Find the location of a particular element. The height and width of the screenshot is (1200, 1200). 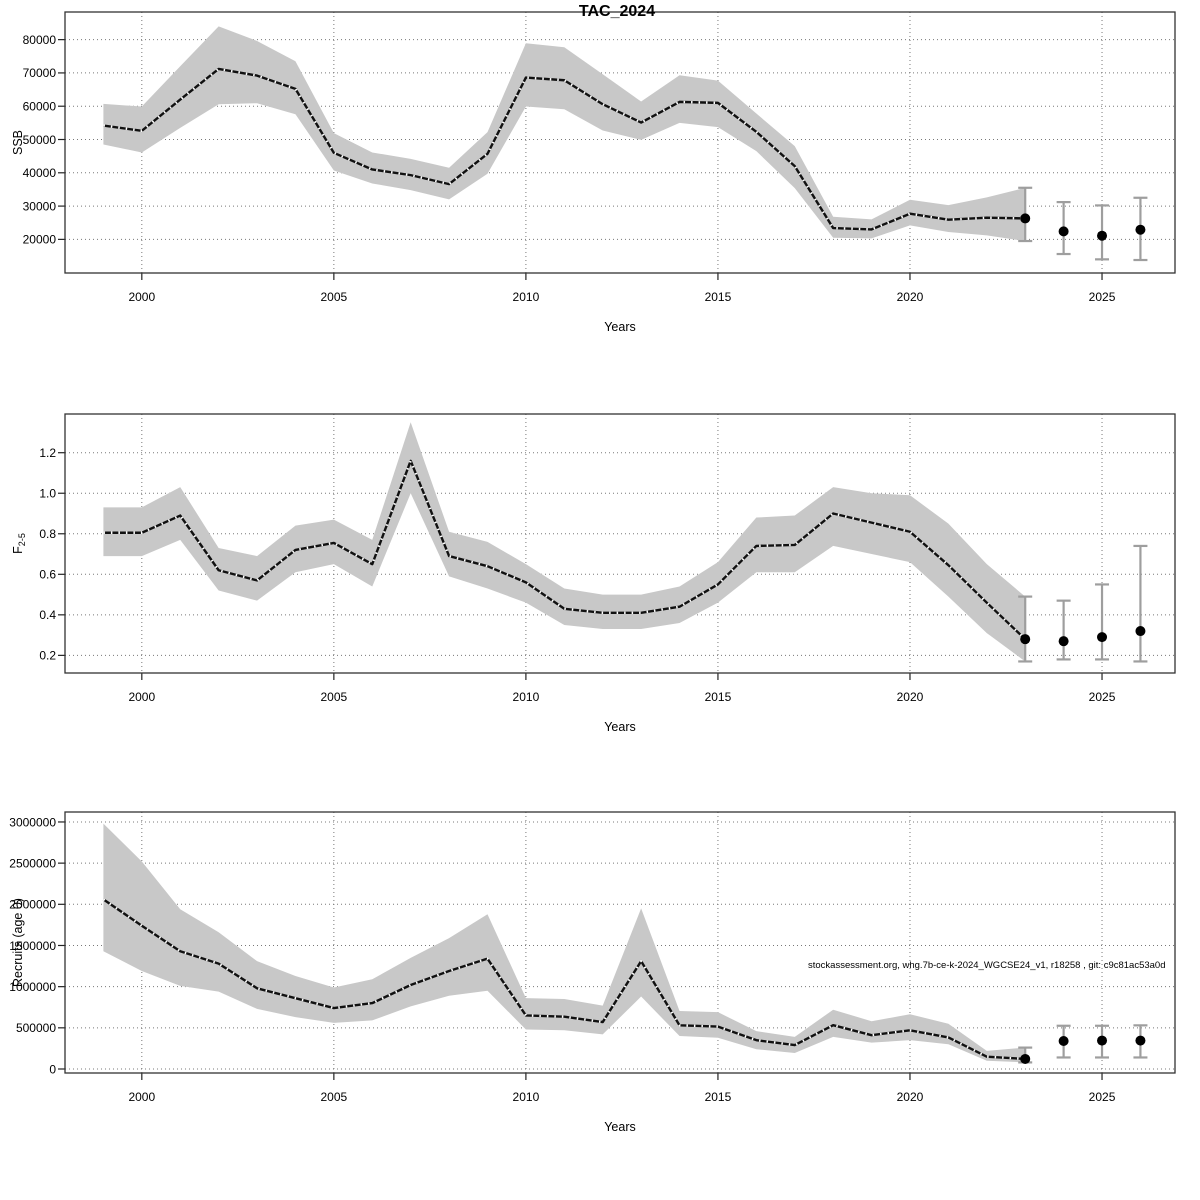

y-tick-label: 30000 is located at coordinates (40, 206).